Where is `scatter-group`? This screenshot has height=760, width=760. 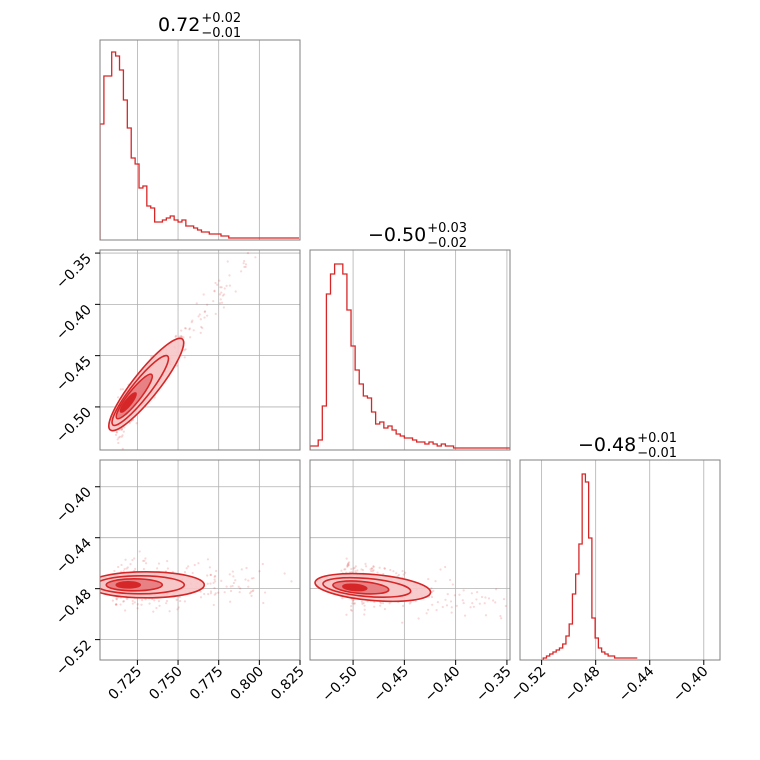
scatter-group is located at coordinates (196, 581).